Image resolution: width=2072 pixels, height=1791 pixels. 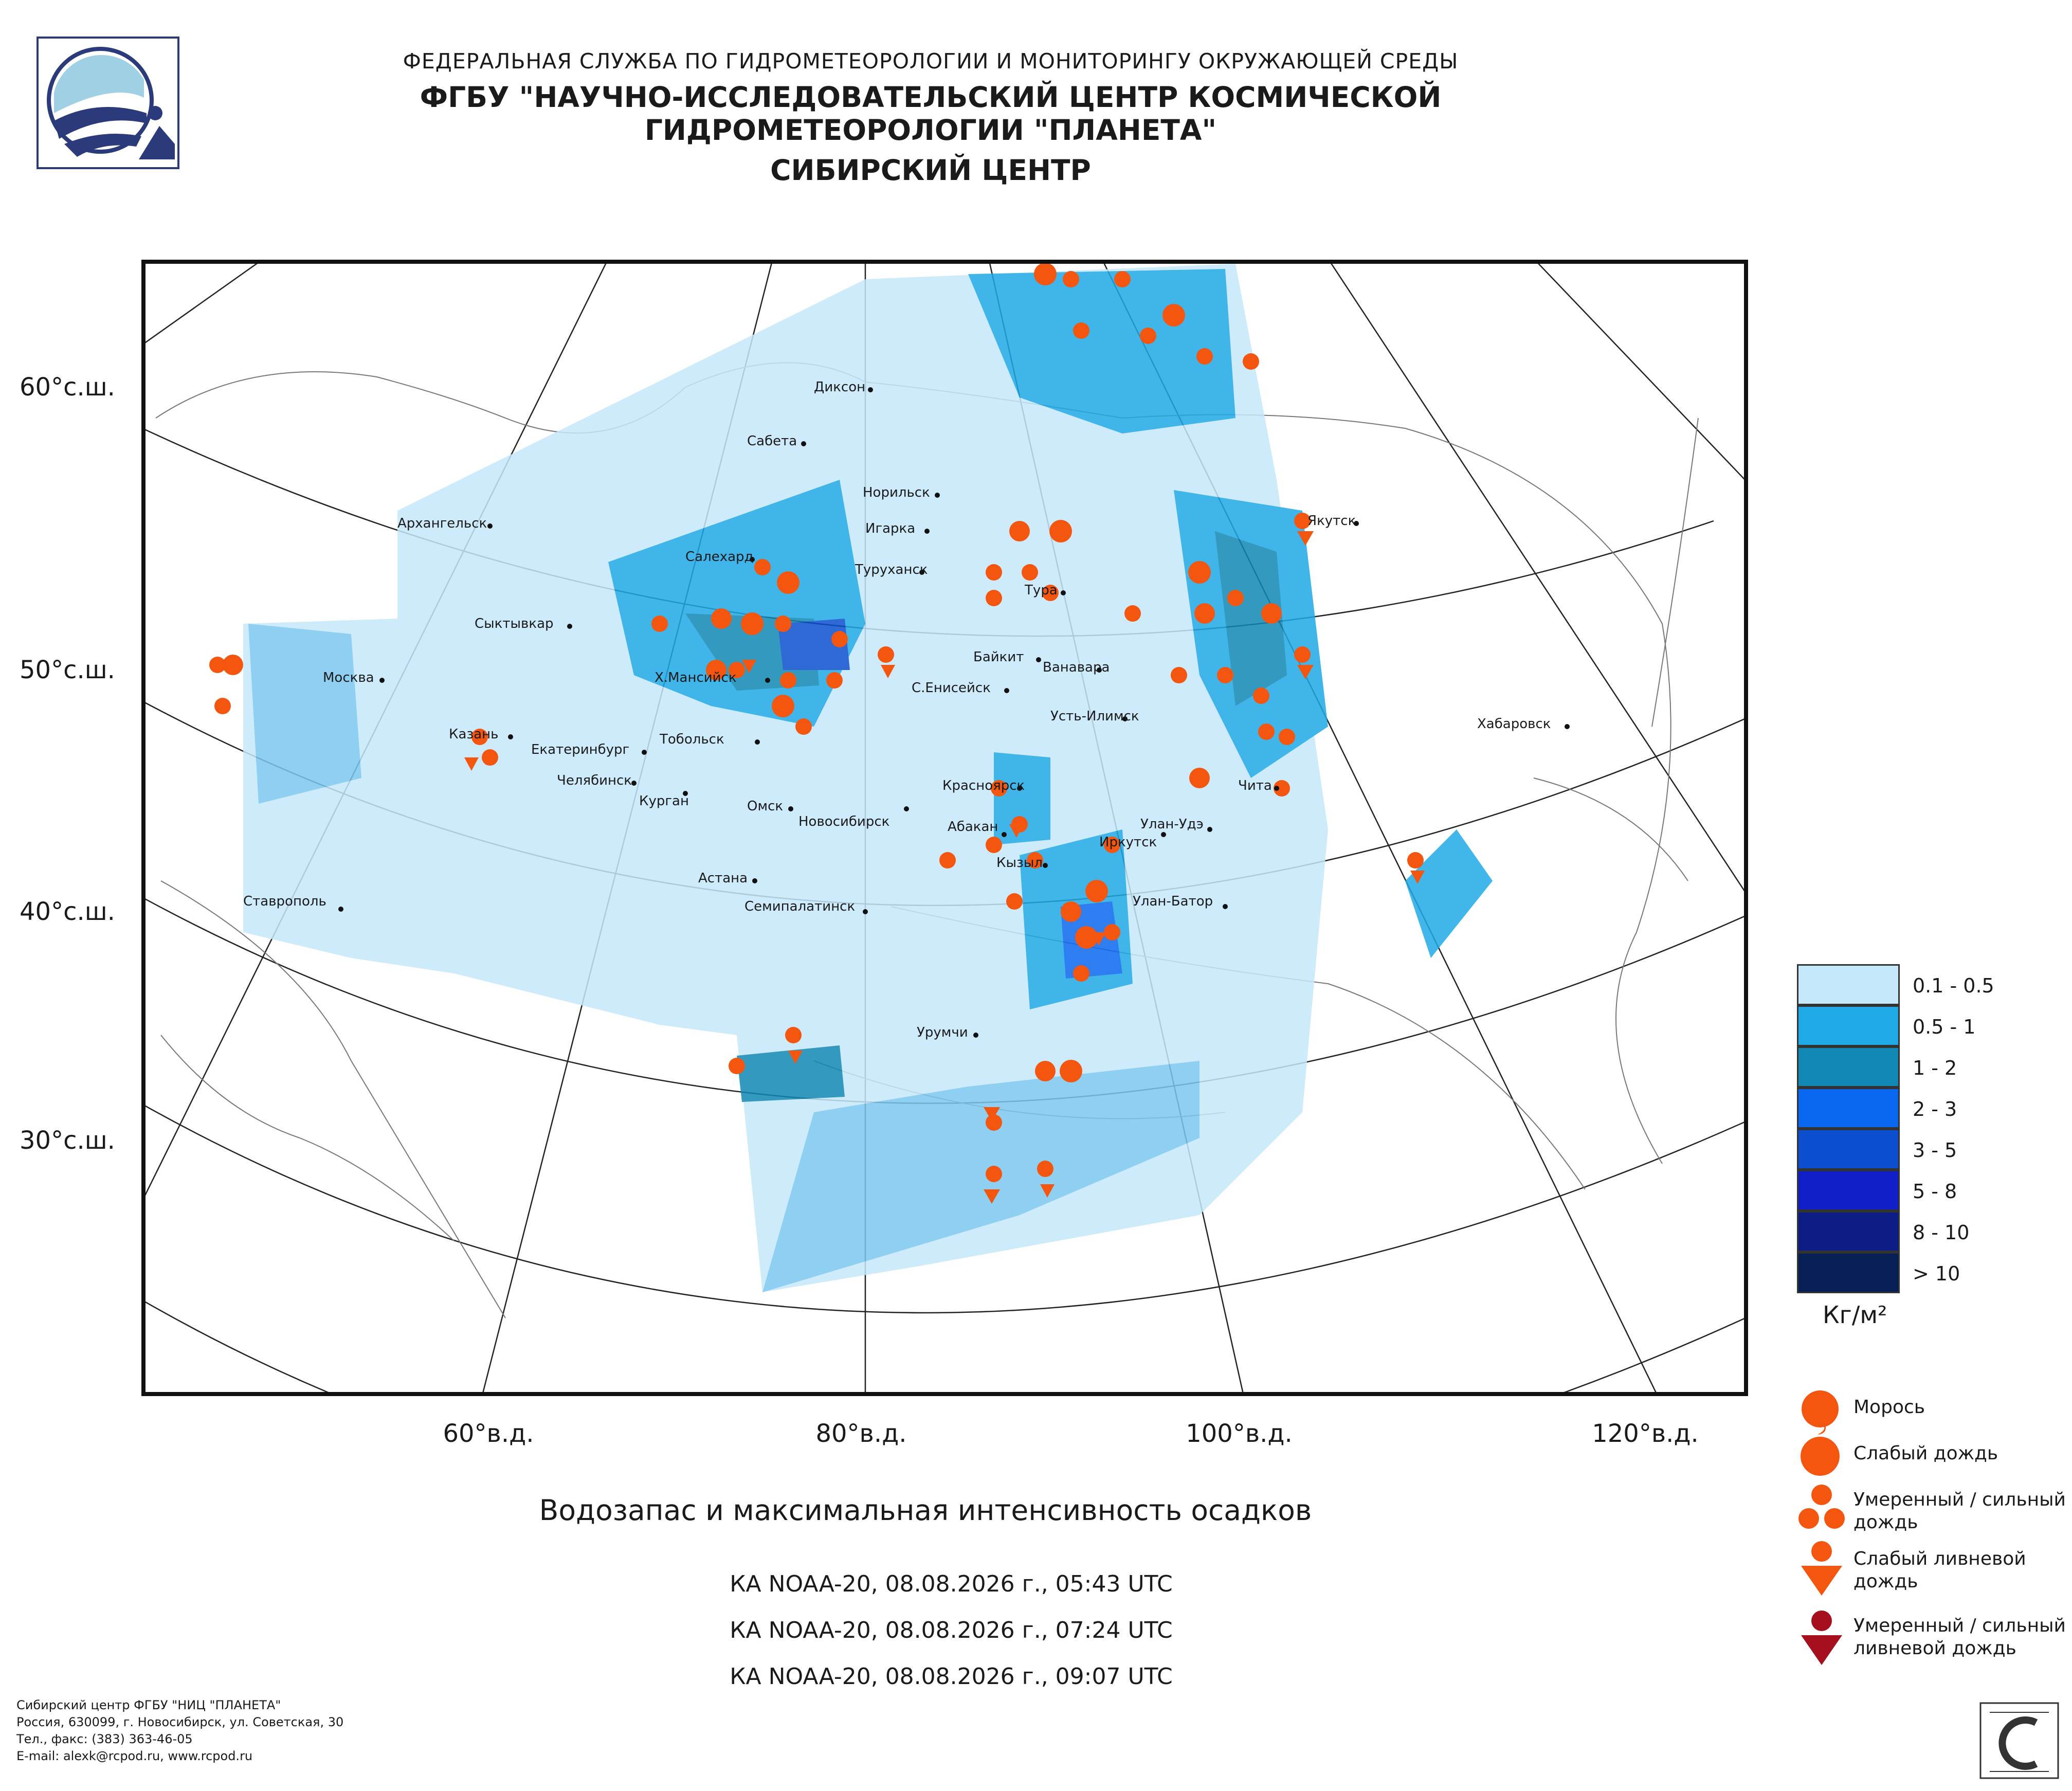 What do you see at coordinates (348, 677) in the screenshot?
I see `city-label: Москва` at bounding box center [348, 677].